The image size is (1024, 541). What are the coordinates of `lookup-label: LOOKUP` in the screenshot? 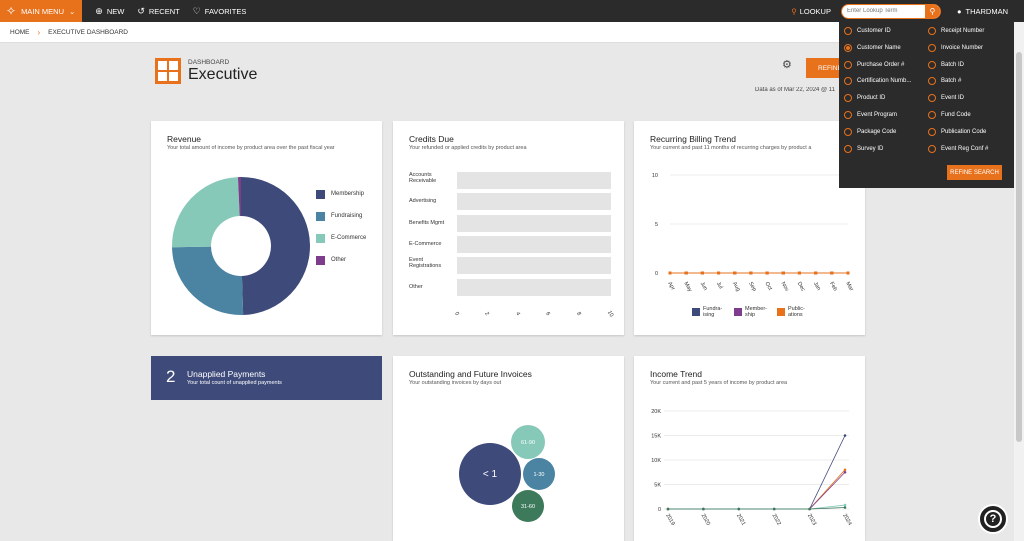 It's located at (815, 11).